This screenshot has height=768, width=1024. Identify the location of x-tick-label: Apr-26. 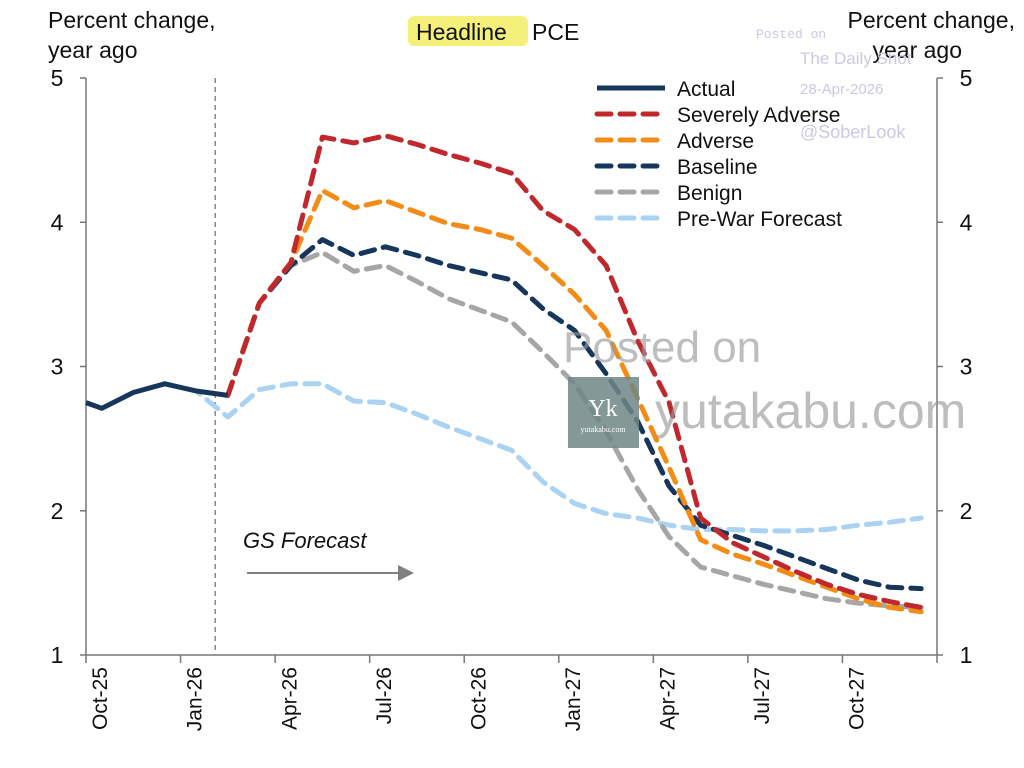
(289, 698).